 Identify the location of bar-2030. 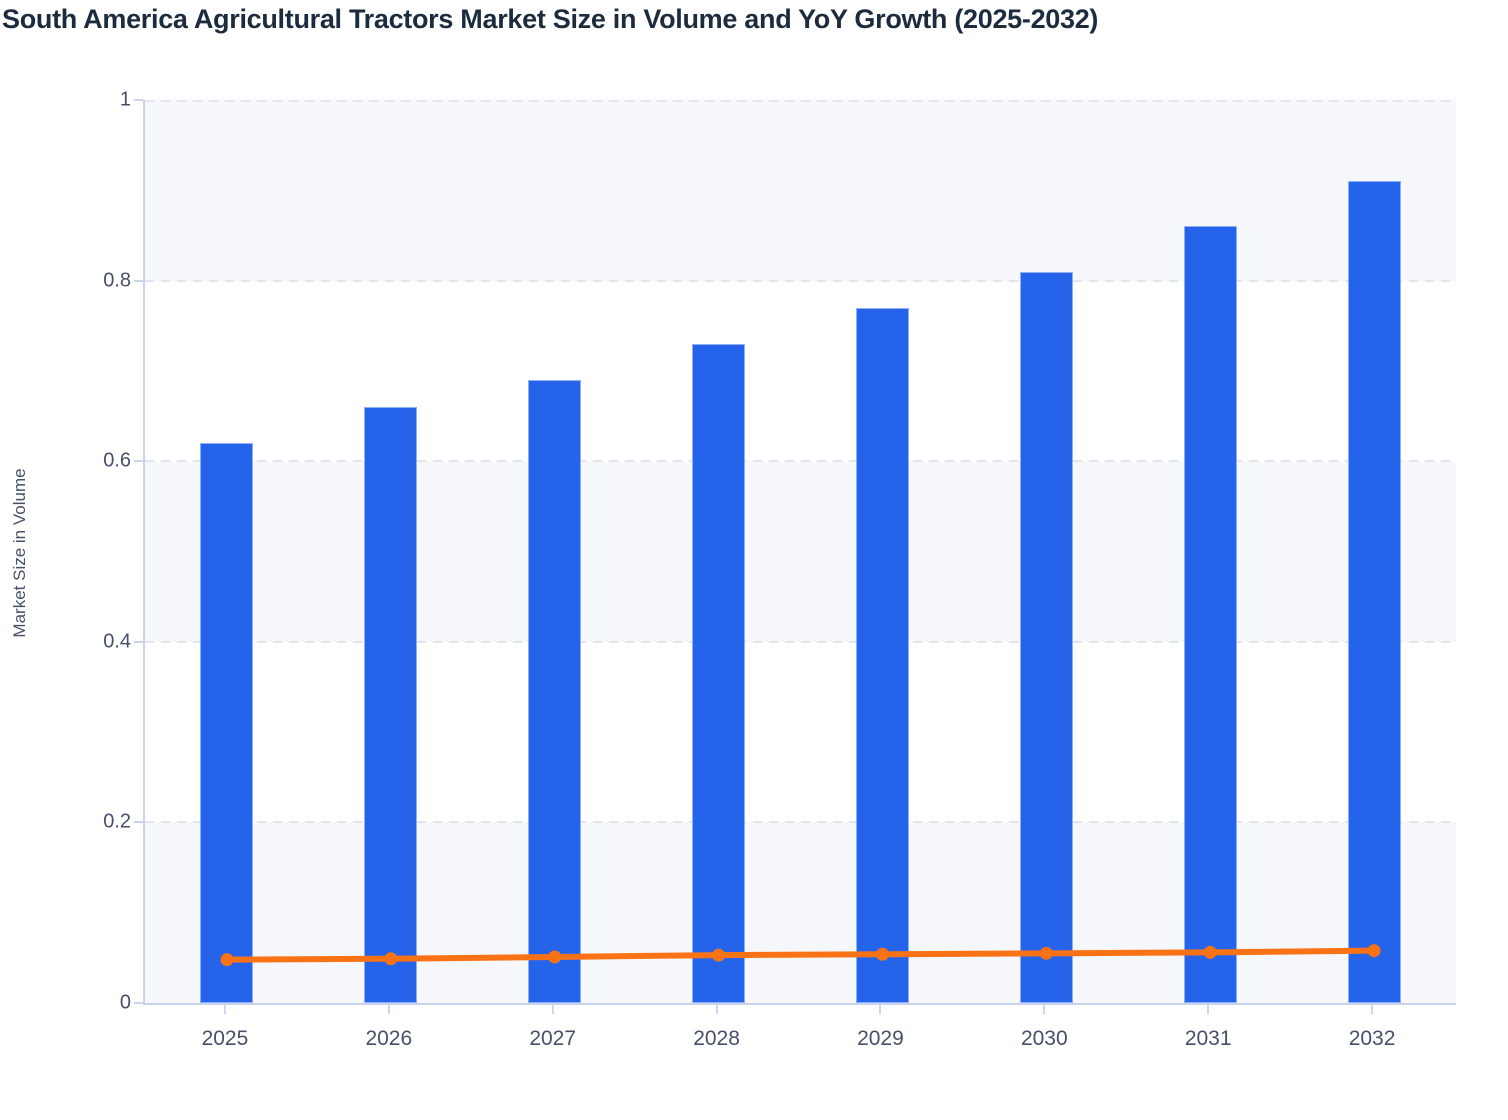
(1046, 637).